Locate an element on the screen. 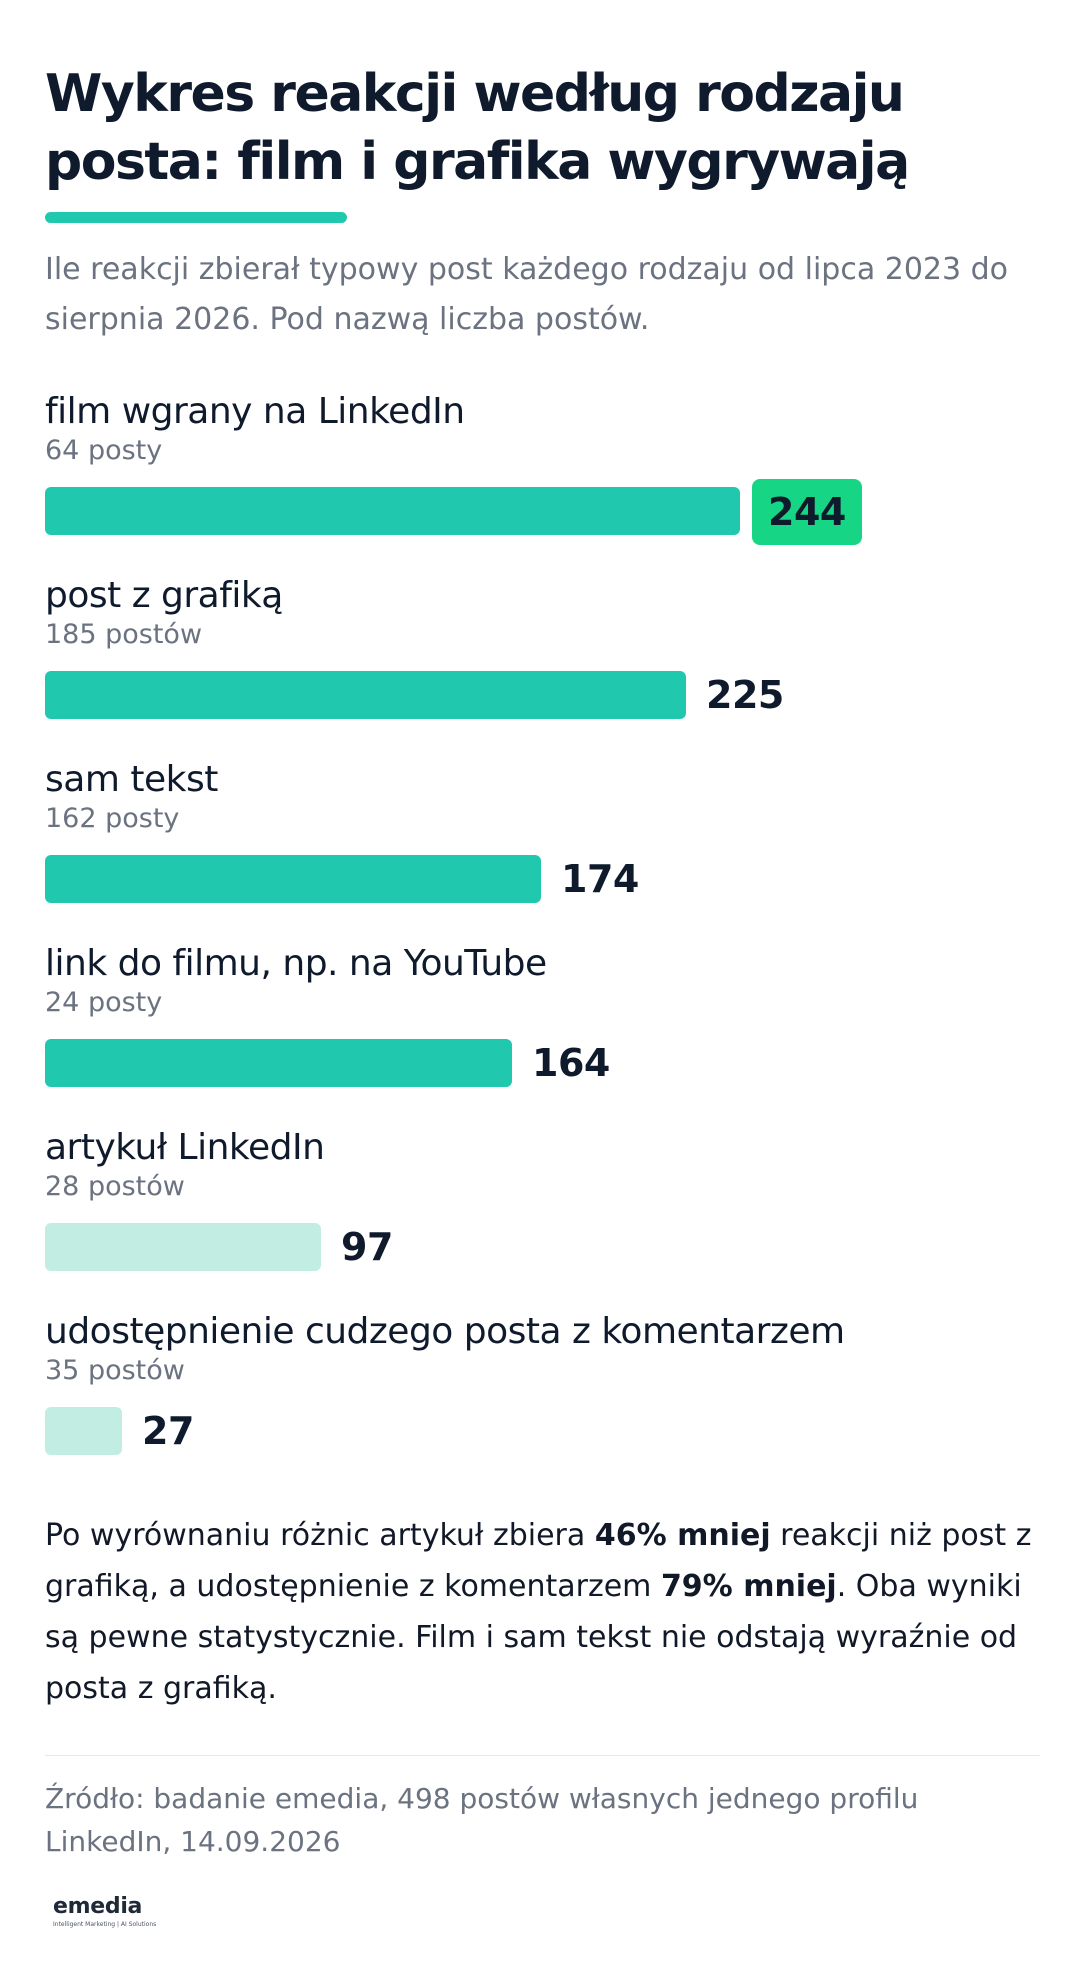 The height and width of the screenshot is (1977, 1080). bar-value-label-highlighted: 244 is located at coordinates (807, 512).